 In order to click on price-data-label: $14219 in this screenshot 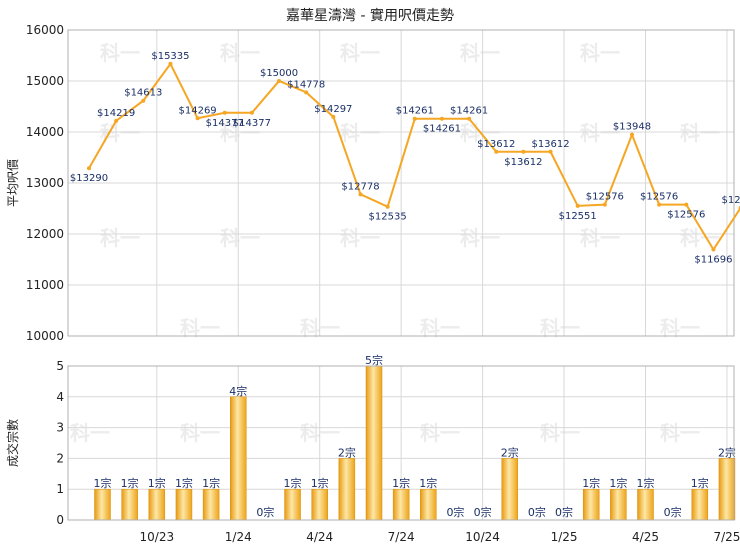, I will do `click(116, 113)`.